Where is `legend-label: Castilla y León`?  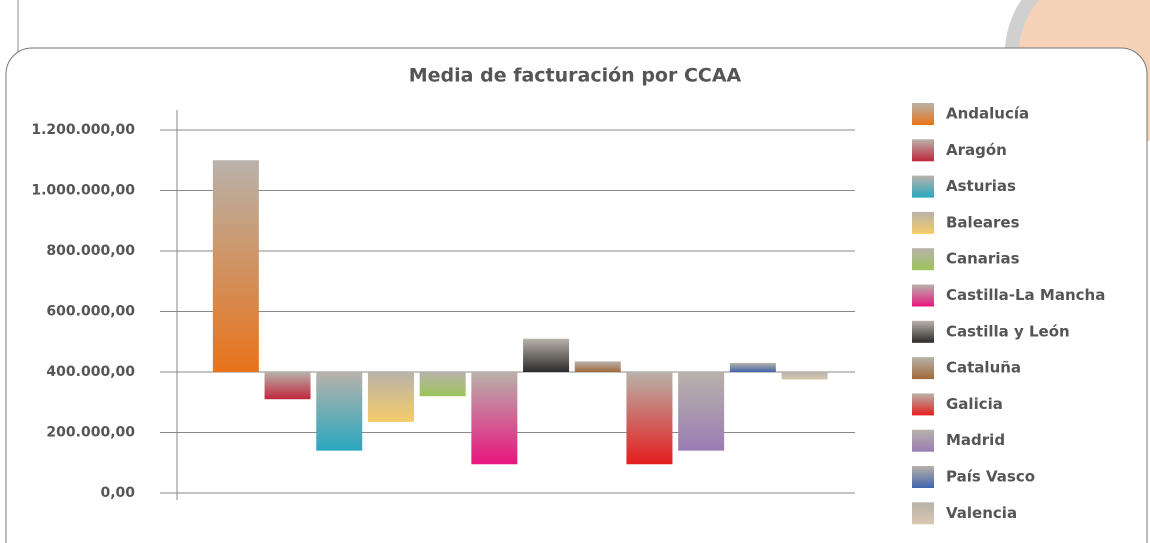
legend-label: Castilla y León is located at coordinates (1008, 331).